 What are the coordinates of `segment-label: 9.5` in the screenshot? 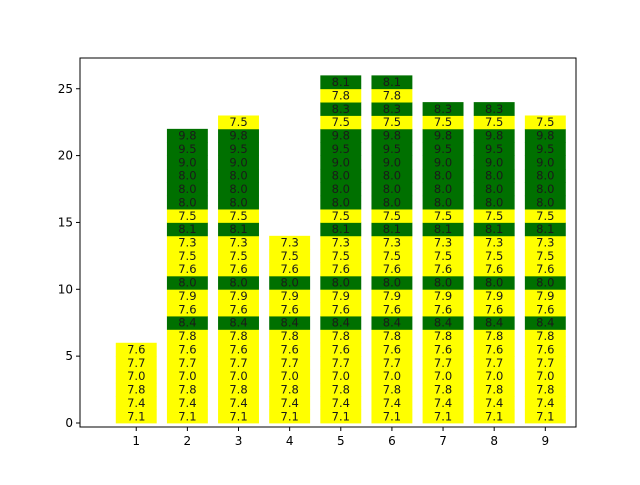 It's located at (187, 149).